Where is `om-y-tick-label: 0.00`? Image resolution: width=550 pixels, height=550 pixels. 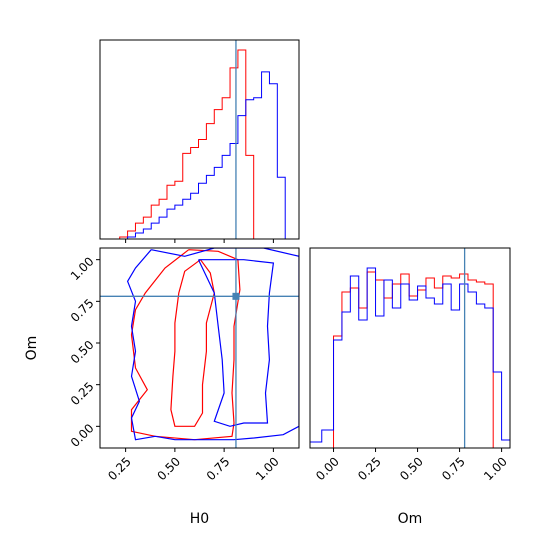
om-y-tick-label: 0.00 is located at coordinates (82, 435).